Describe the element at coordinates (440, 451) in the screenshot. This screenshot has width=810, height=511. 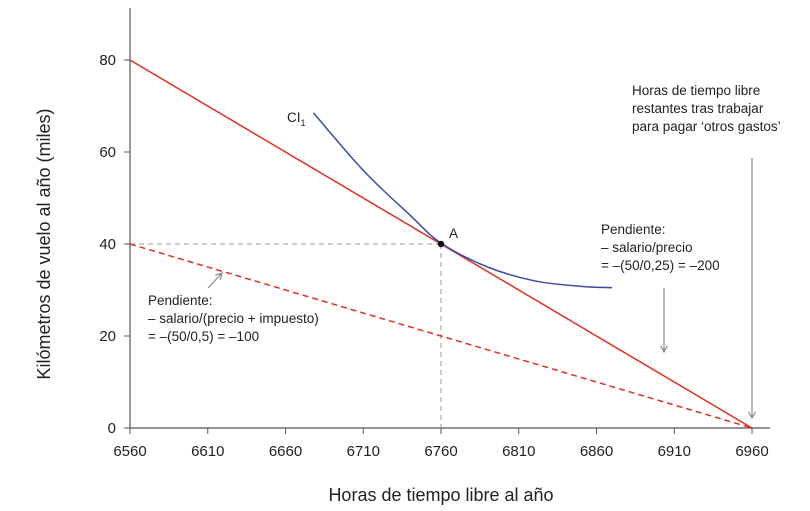
I see `x-tick-label: 6760` at that location.